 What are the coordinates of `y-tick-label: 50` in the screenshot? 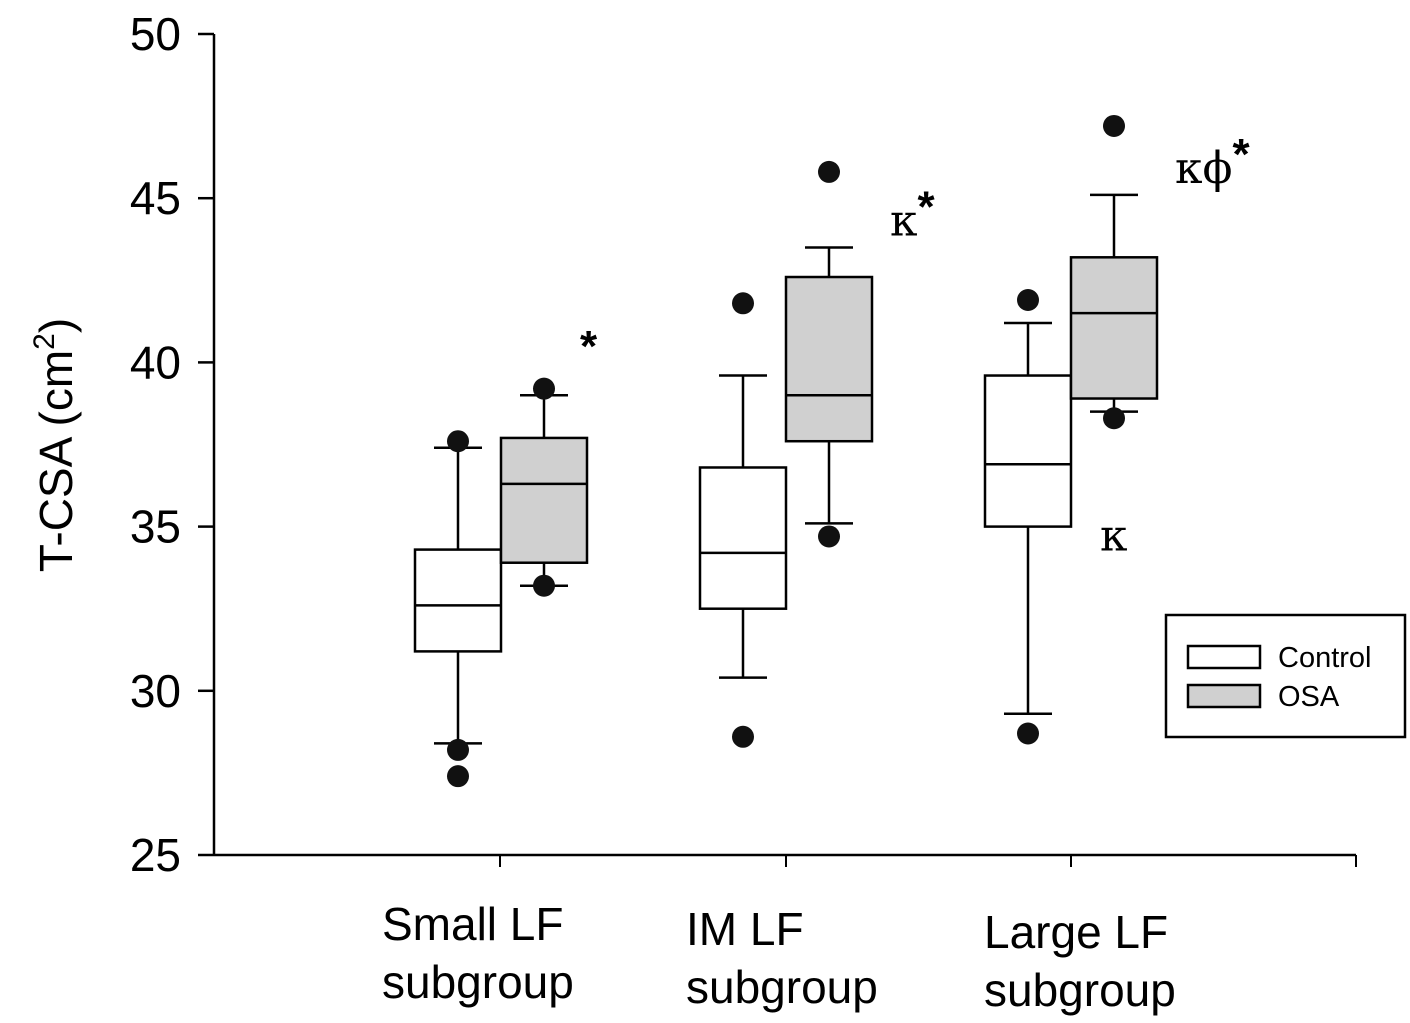 It's located at (155, 34).